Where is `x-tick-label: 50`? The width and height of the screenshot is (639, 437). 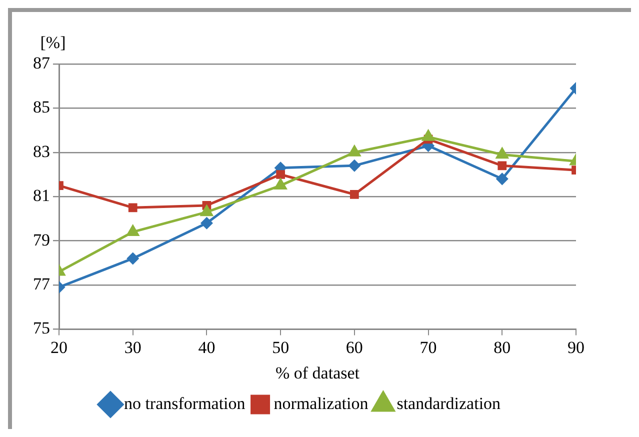 x-tick-label: 50 is located at coordinates (281, 347).